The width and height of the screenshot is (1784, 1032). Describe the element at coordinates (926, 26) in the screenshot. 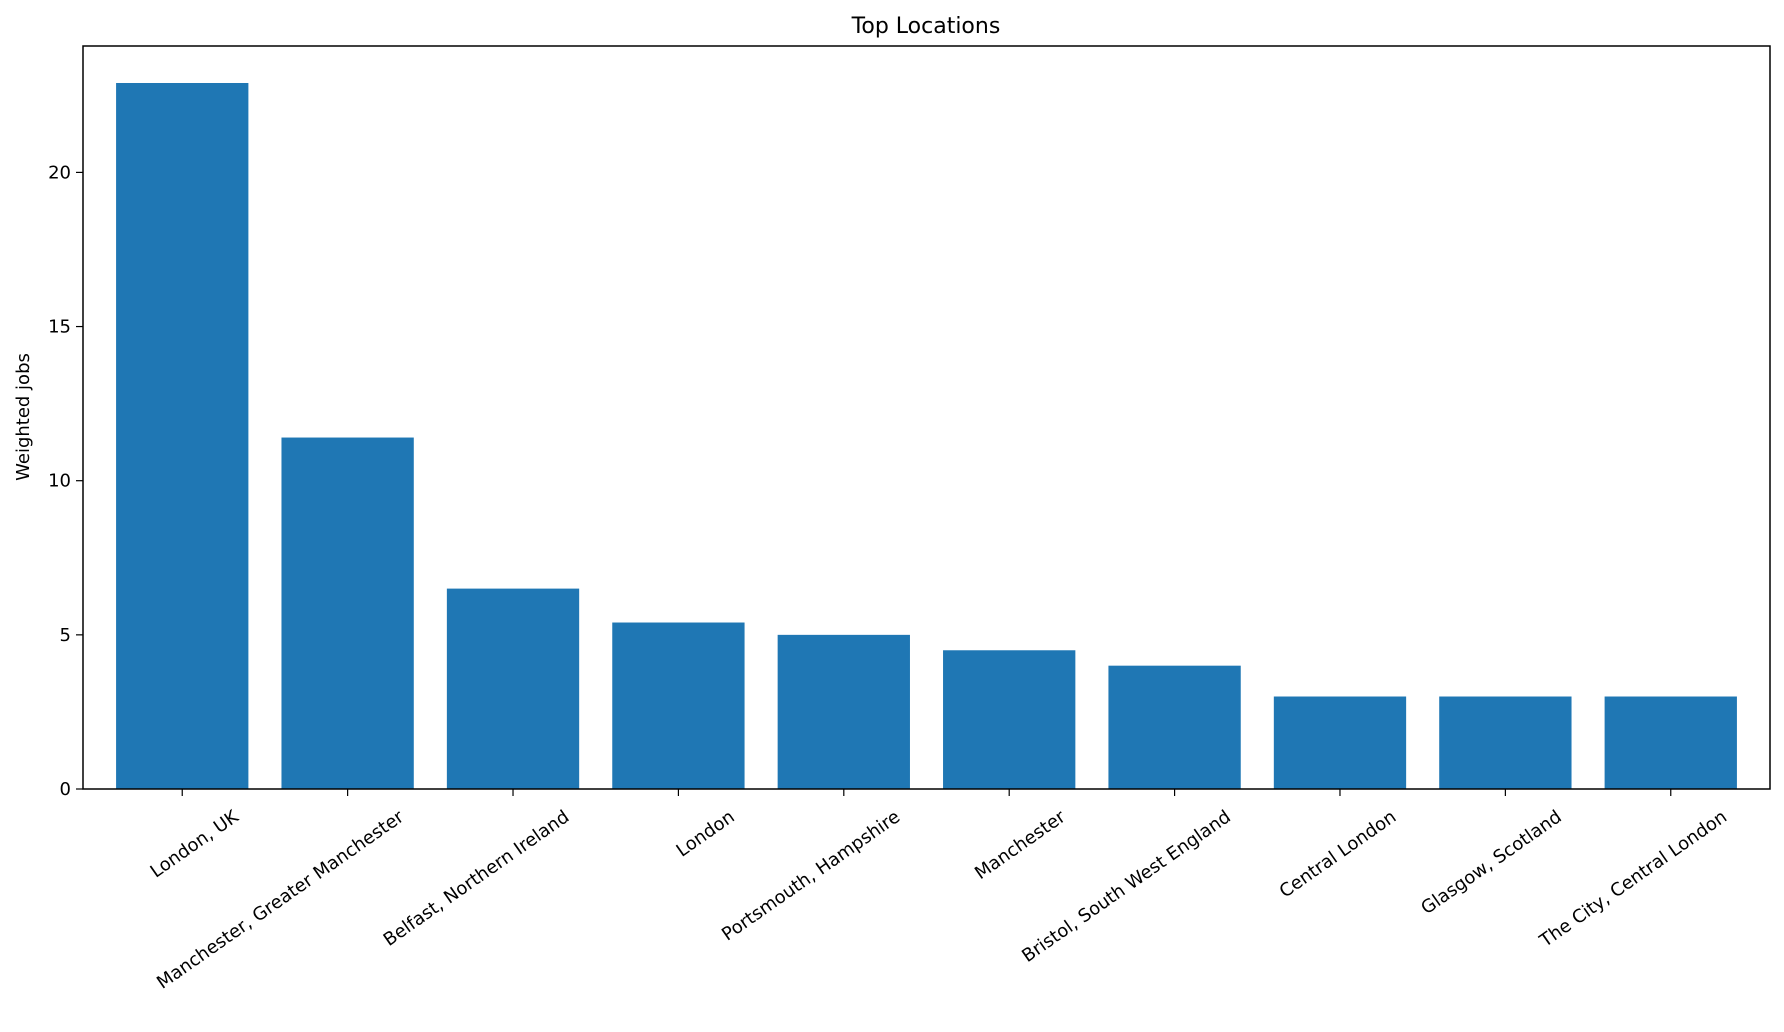

I see `chart-title: Top Locations` at that location.